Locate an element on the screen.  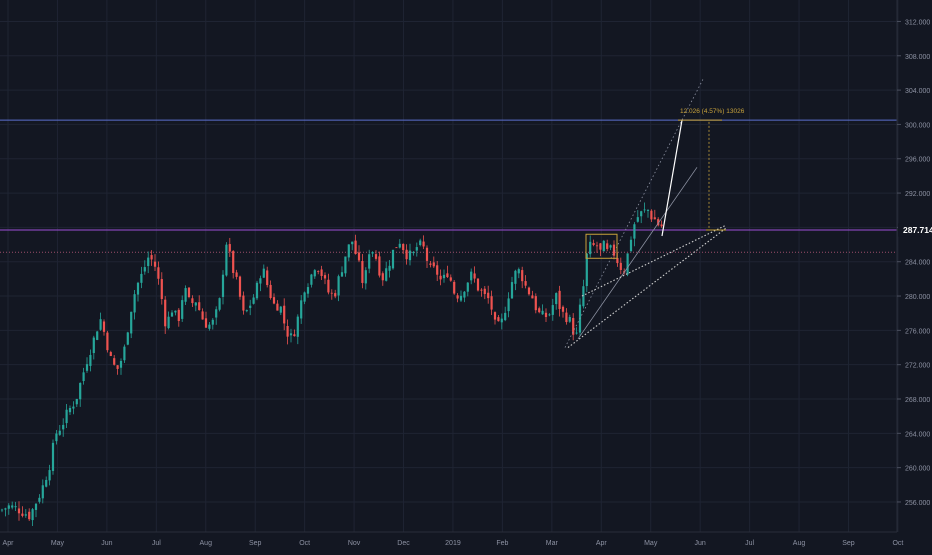
x-tick-label: Apr is located at coordinates (602, 543).